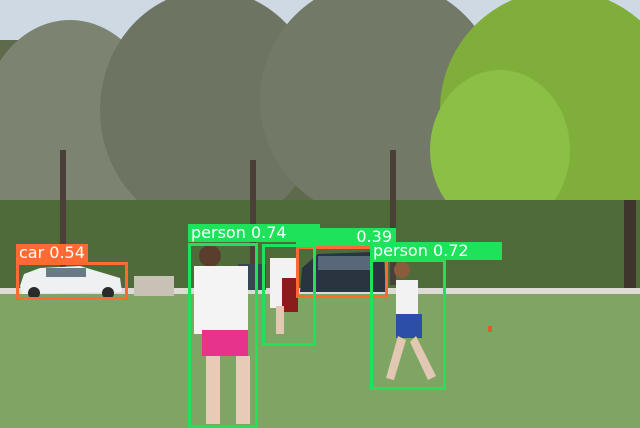 This screenshot has height=428, width=640. Describe the element at coordinates (374, 236) in the screenshot. I see `label-score: 0.39` at that location.